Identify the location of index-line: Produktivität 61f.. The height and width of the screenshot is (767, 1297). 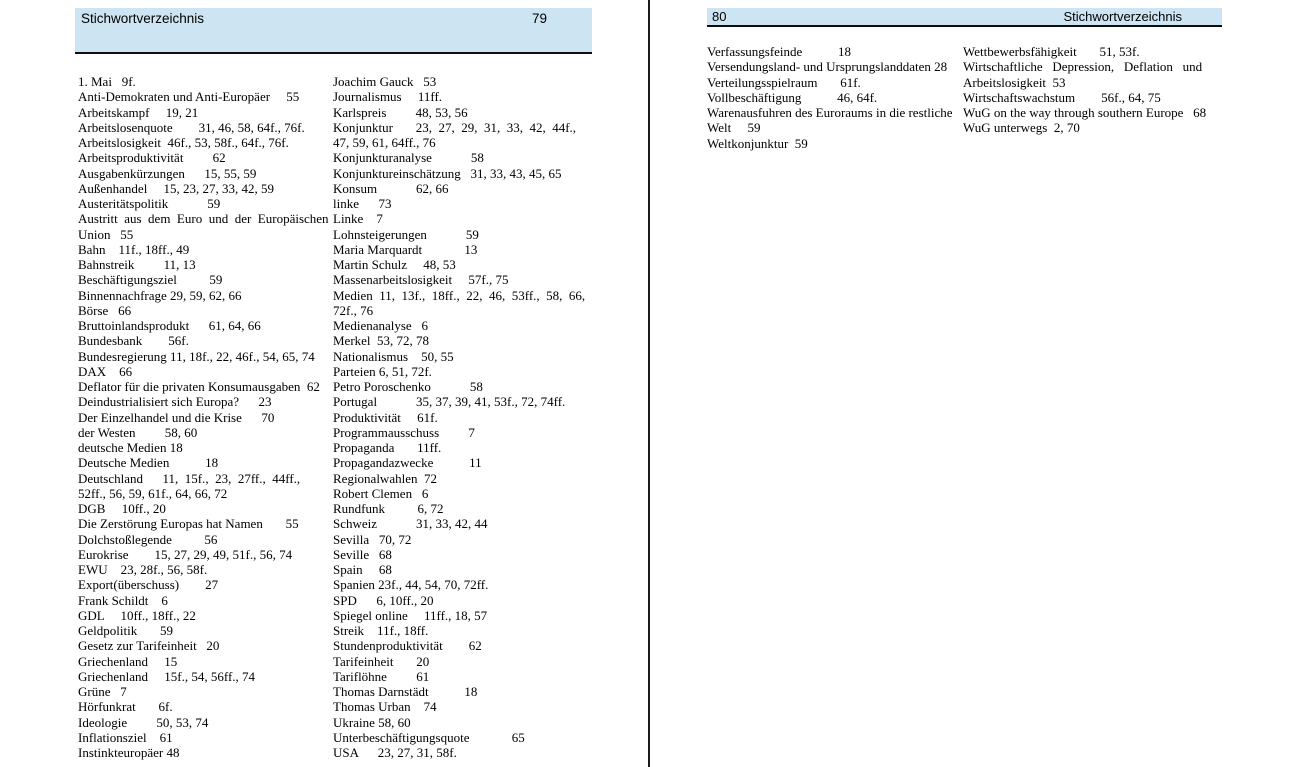
(385, 417).